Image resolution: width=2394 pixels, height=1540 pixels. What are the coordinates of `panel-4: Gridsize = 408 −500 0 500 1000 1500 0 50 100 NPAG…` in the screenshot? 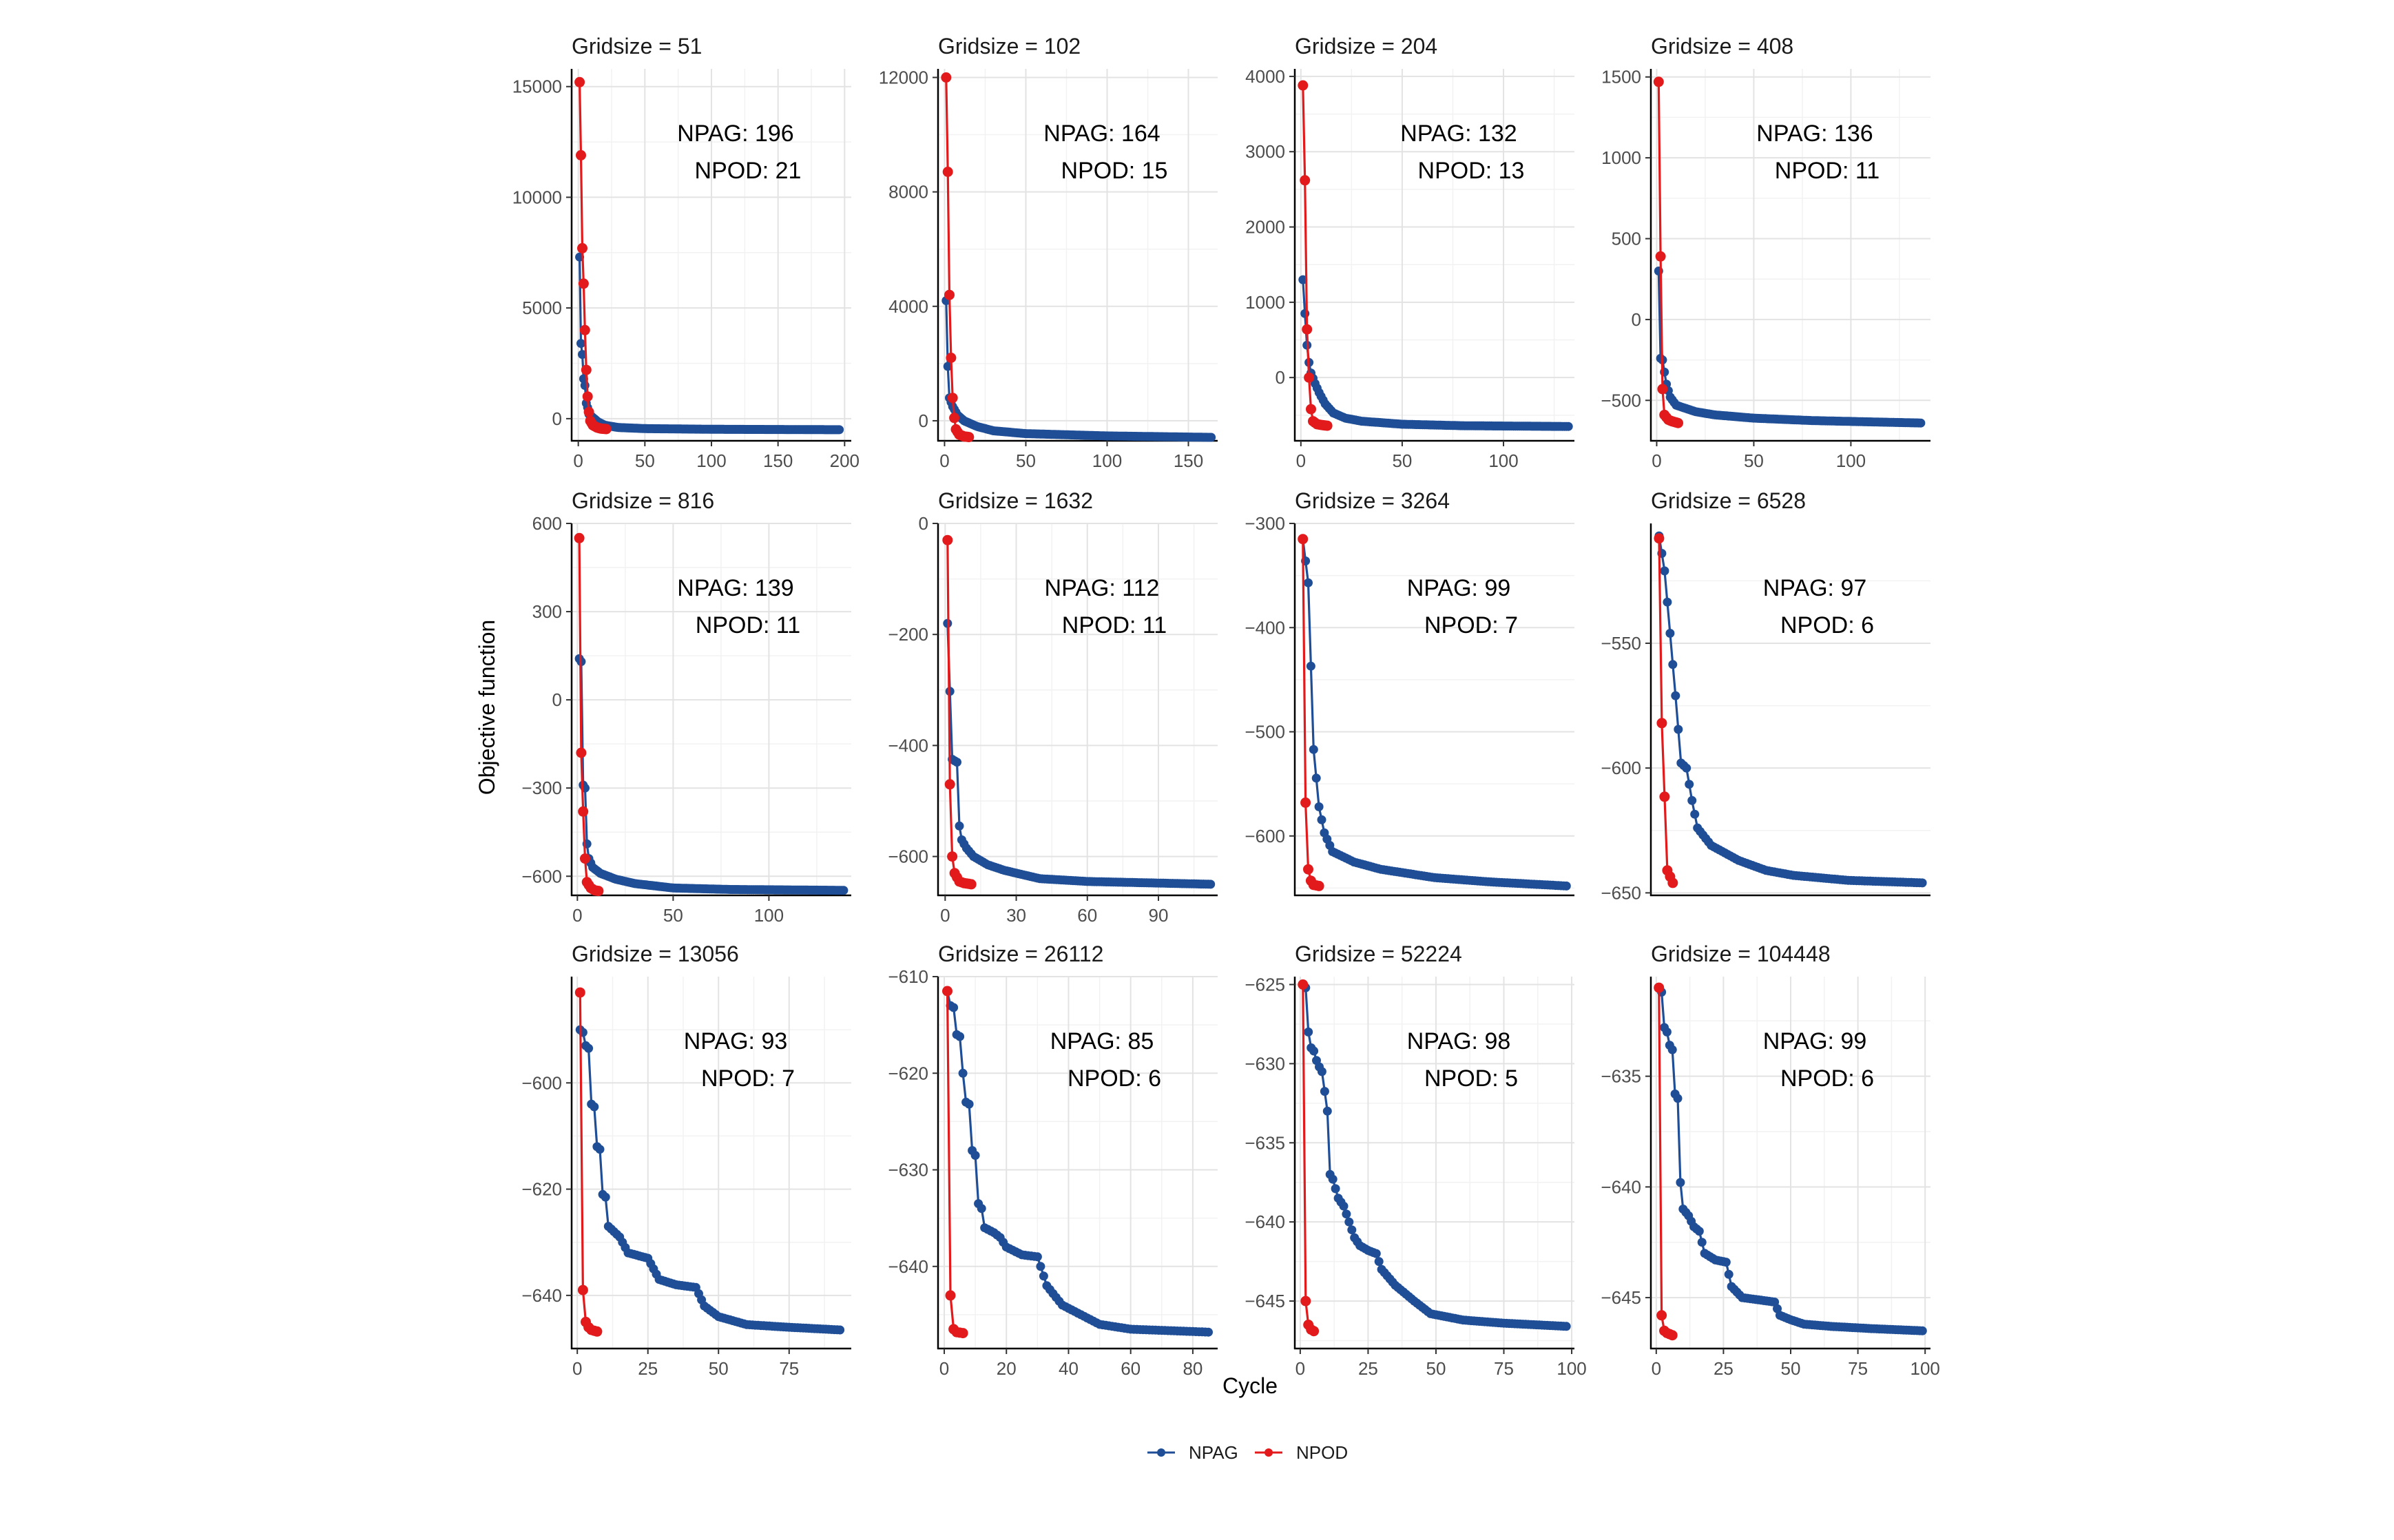 It's located at (1765, 252).